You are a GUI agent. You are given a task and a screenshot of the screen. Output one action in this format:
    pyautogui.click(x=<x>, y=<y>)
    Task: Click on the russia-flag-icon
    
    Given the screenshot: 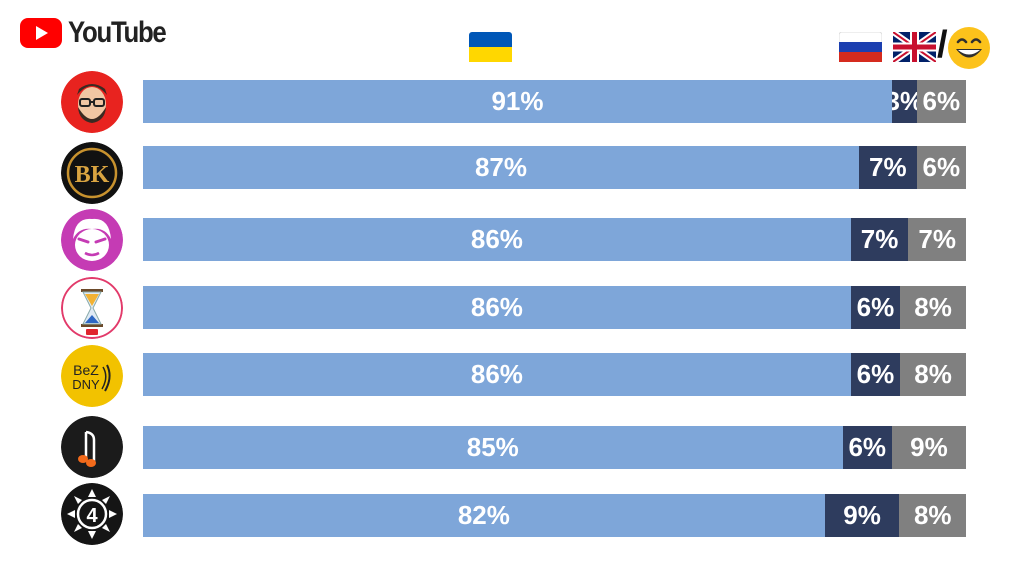 What is the action you would take?
    pyautogui.click(x=860, y=47)
    